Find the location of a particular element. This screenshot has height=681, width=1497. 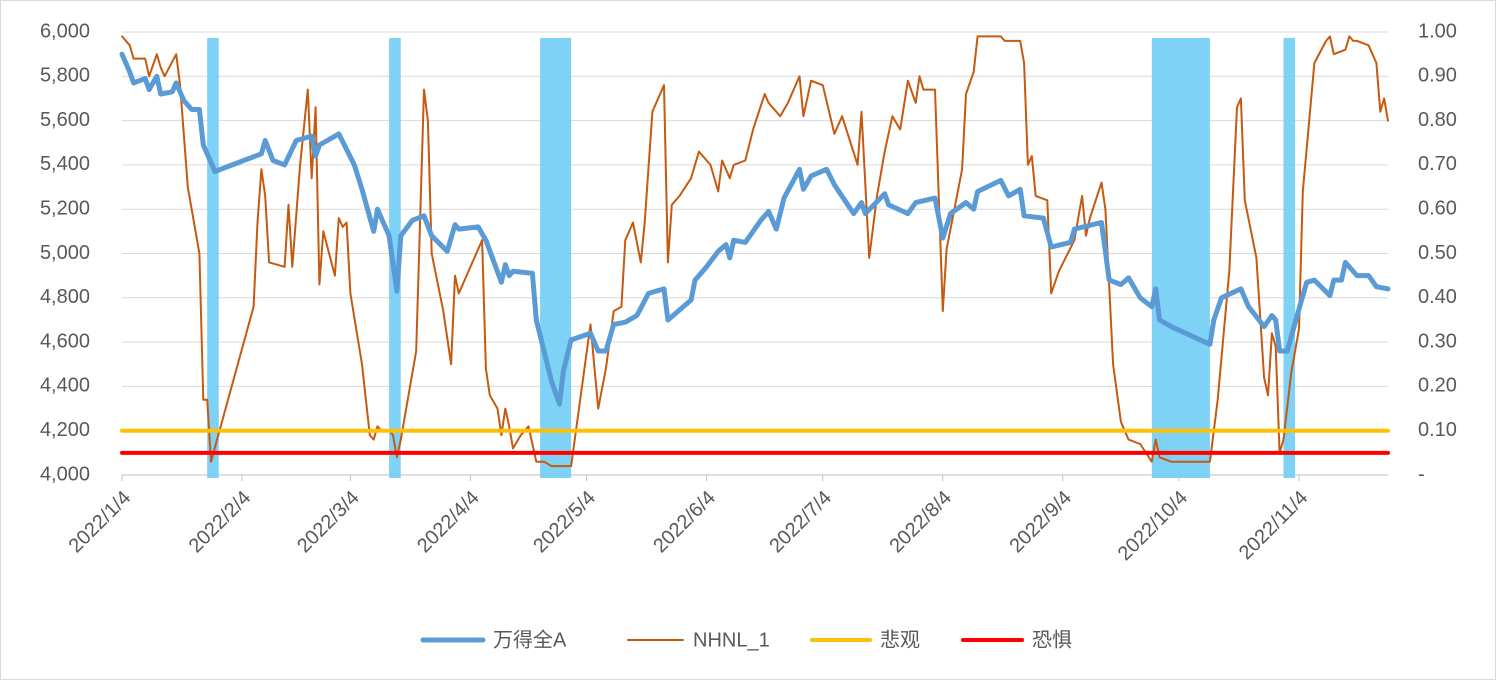

y-tick-label: 5,200 is located at coordinates (65, 208).